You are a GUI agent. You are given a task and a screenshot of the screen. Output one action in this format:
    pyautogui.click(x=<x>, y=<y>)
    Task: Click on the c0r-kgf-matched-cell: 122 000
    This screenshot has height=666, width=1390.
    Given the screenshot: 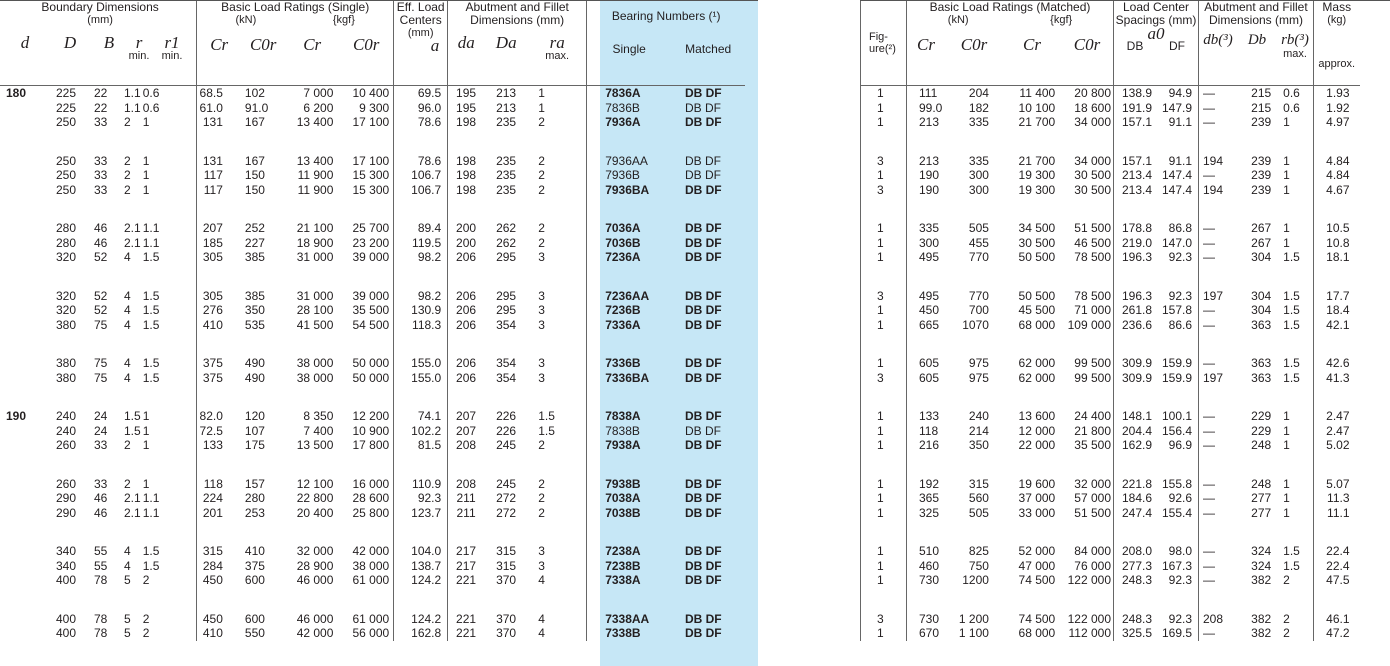 What is the action you would take?
    pyautogui.click(x=1089, y=580)
    